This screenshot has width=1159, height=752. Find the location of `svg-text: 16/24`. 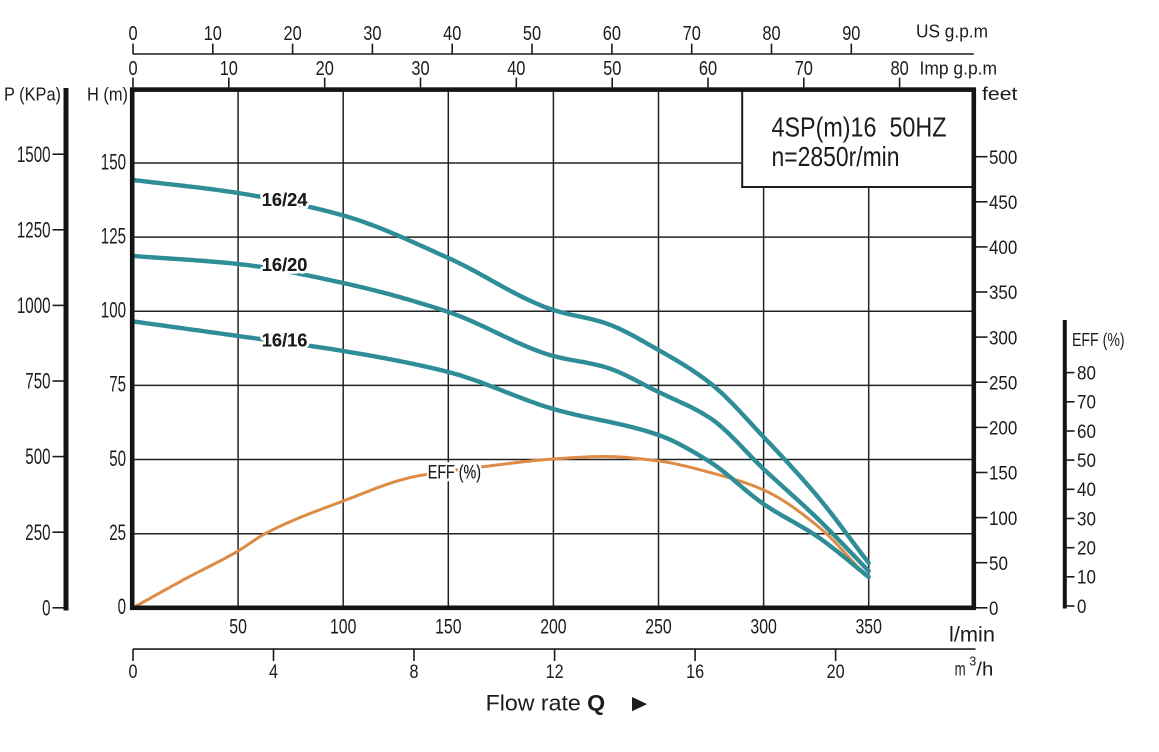

svg-text: 16/24 is located at coordinates (285, 199).